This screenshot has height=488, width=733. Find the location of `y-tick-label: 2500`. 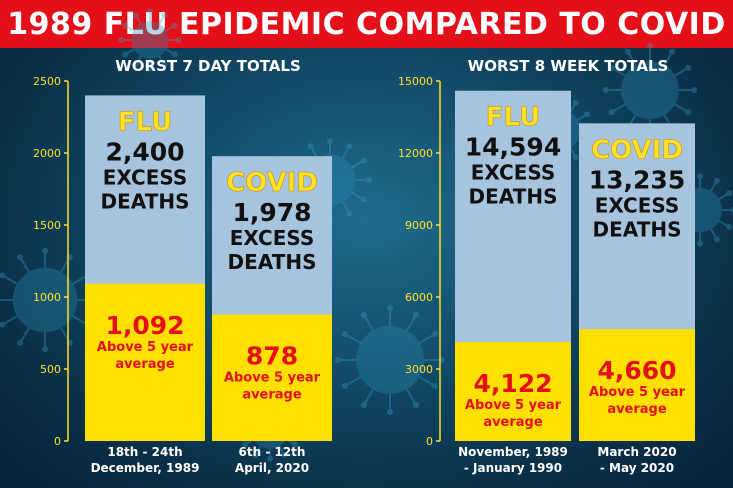

y-tick-label: 2500 is located at coordinates (47, 81).